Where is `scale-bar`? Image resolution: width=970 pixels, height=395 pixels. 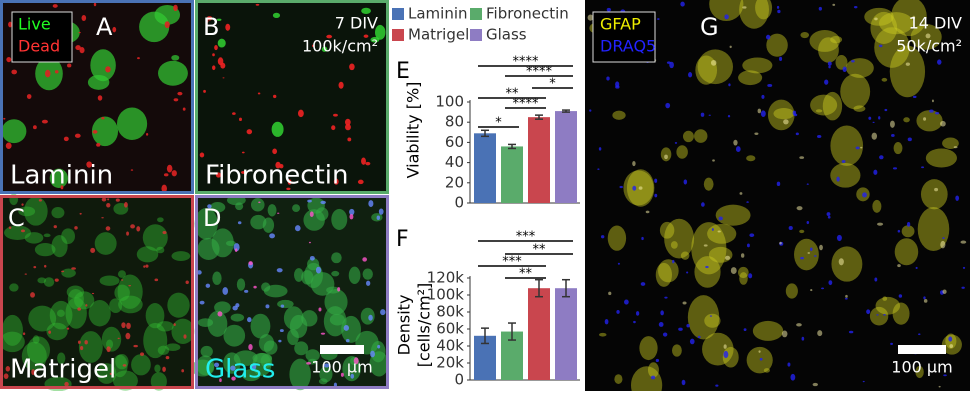
scale-bar is located at coordinates (922, 349).